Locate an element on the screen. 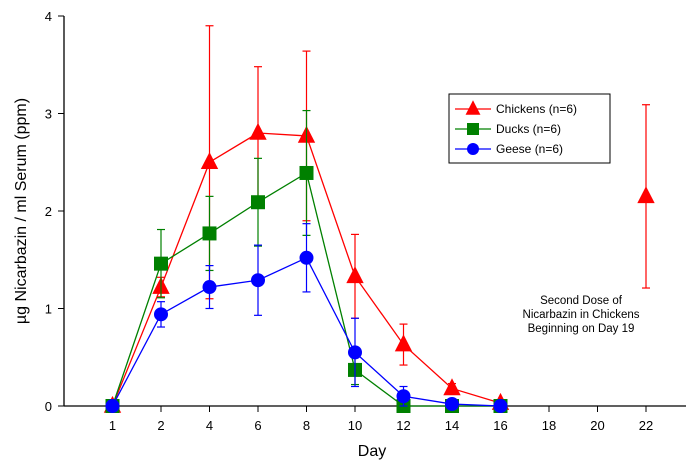 Image resolution: width=686 pixels, height=460 pixels. y-tick-label: 4 is located at coordinates (48, 16).